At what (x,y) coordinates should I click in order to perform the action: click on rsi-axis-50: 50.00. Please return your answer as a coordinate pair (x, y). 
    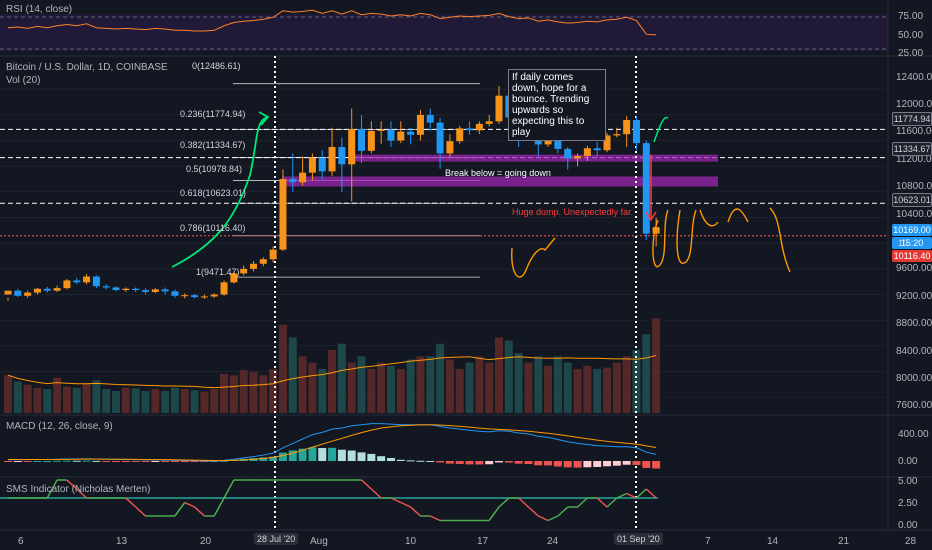
    Looking at the image, I should click on (911, 35).